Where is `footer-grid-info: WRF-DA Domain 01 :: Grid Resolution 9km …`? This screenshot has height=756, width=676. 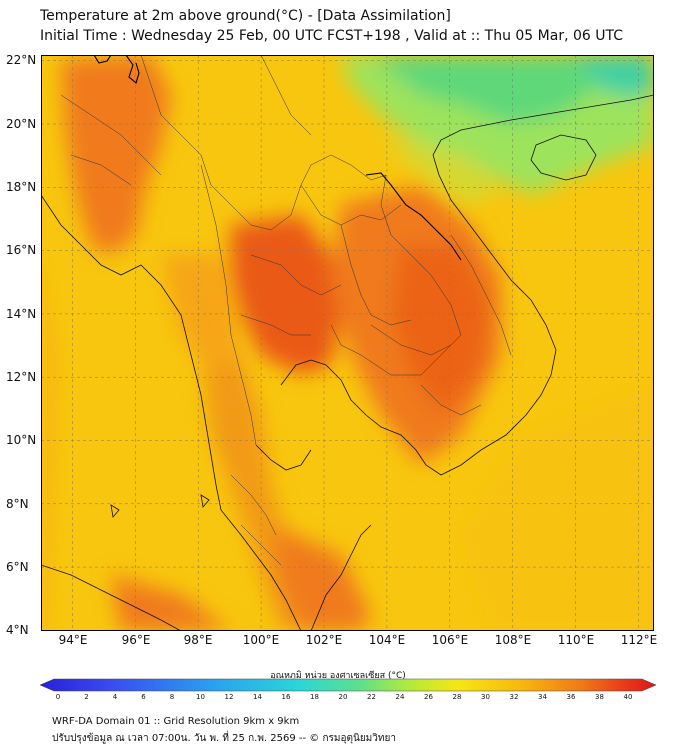
footer-grid-info: WRF-DA Domain 01 :: Grid Resolution 9km … is located at coordinates (176, 721).